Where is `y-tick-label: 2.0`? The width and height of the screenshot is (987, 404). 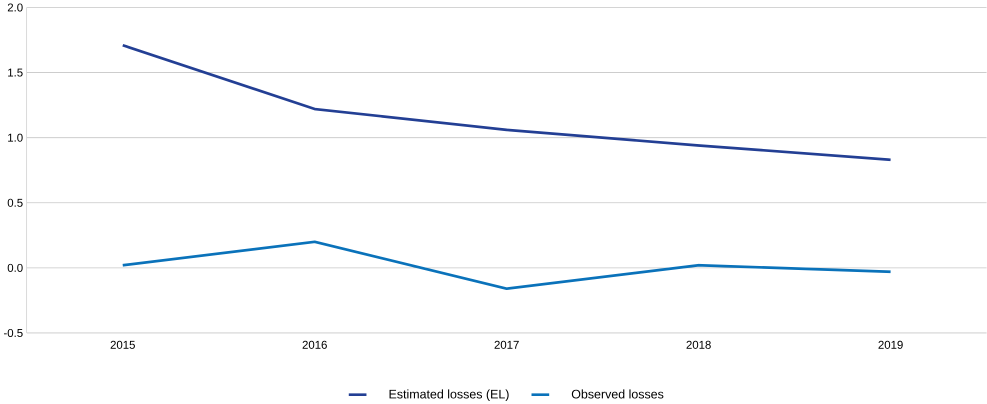
y-tick-label: 2.0 is located at coordinates (15, 7).